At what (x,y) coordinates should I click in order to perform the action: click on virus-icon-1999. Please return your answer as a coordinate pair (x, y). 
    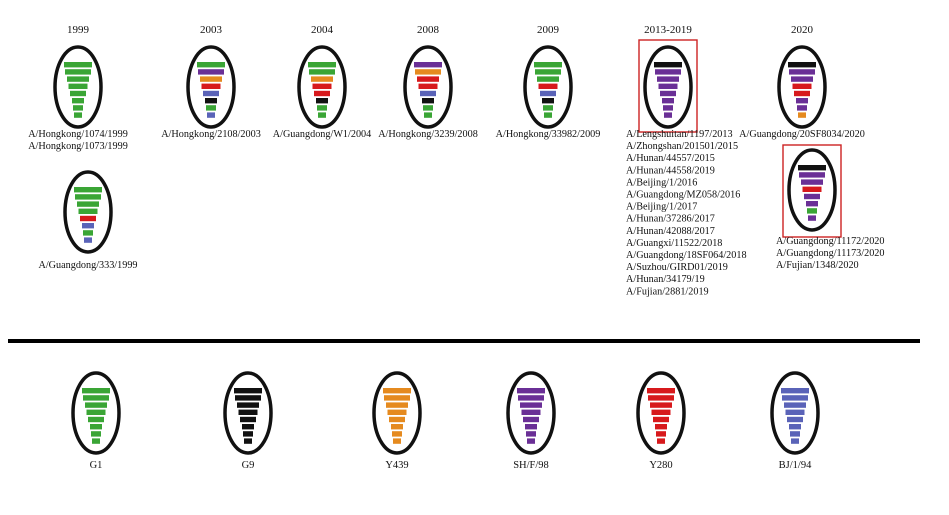
    Looking at the image, I should click on (78, 87).